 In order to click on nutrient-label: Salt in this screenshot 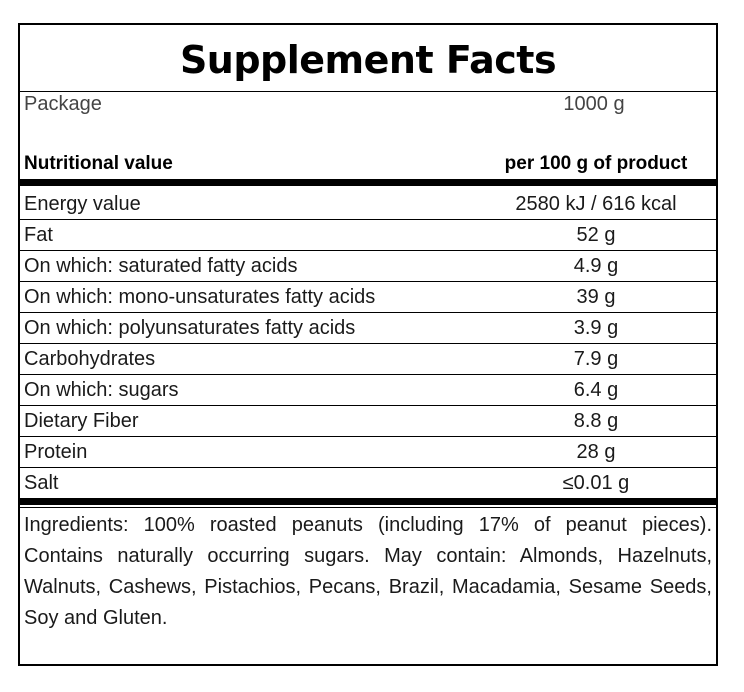, I will do `click(41, 483)`.